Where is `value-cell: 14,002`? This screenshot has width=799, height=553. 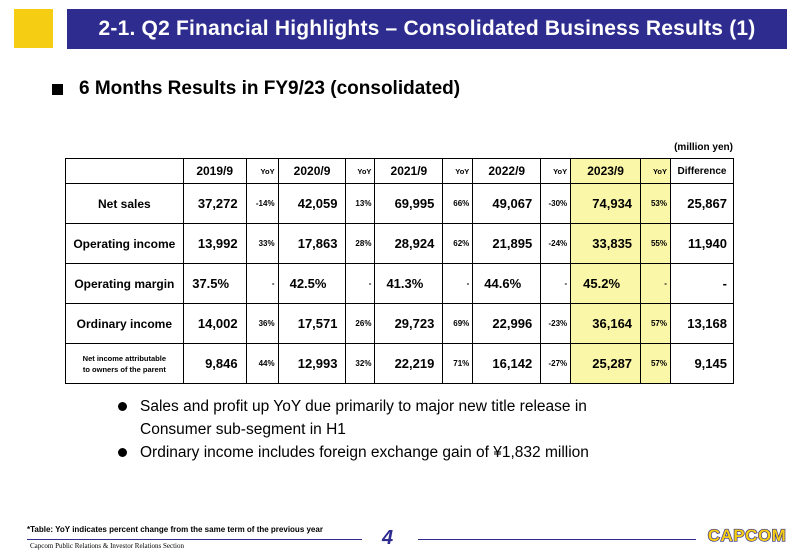
value-cell: 14,002 is located at coordinates (214, 323).